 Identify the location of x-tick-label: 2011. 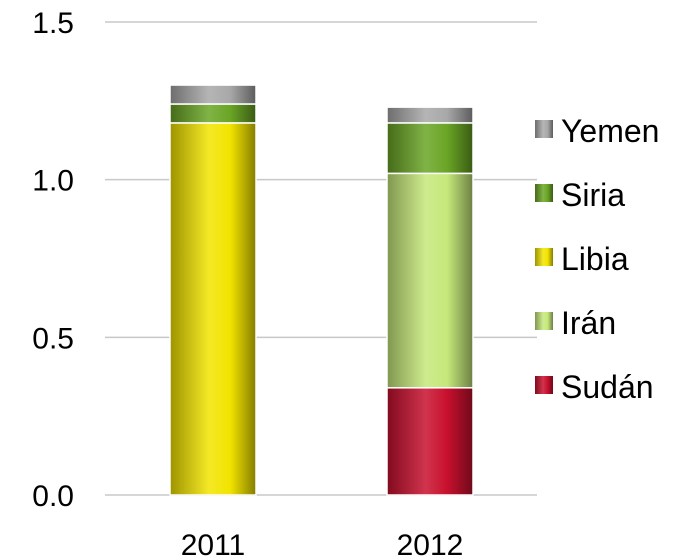
(213, 544).